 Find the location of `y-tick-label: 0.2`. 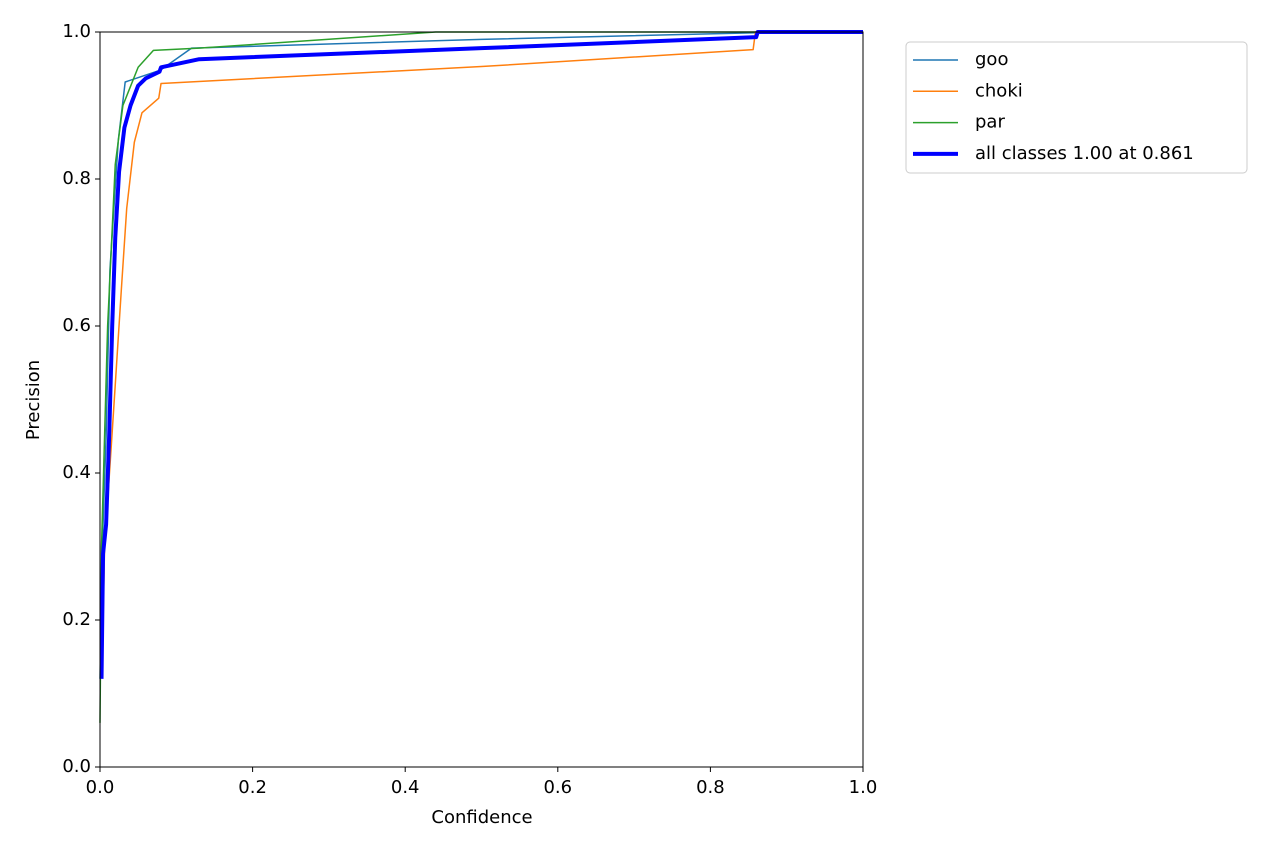

y-tick-label: 0.2 is located at coordinates (76, 619).